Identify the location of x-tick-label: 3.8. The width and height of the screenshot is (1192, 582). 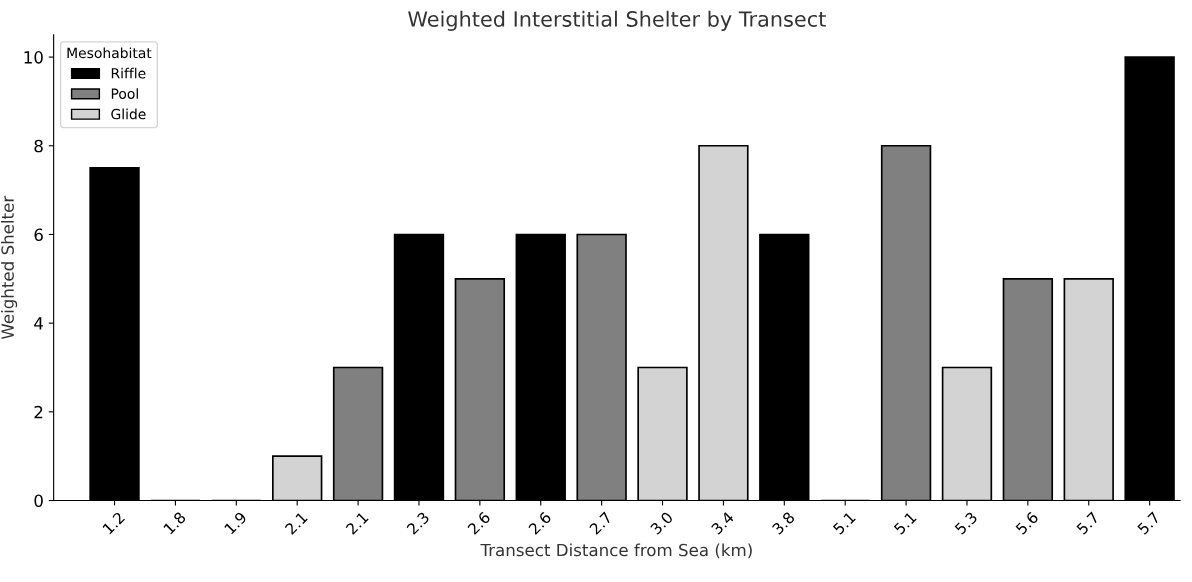
(783, 523).